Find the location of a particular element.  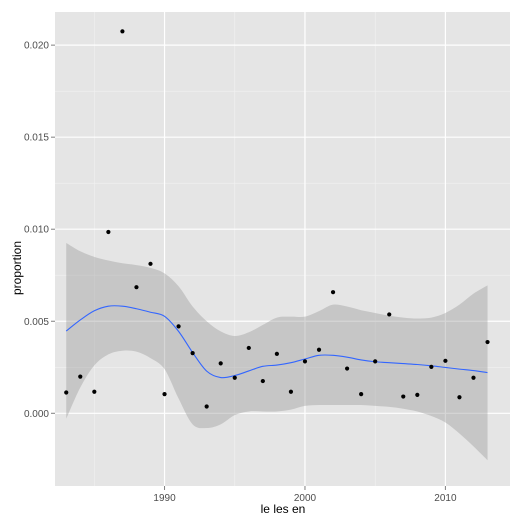

x-tick-label: 2010 is located at coordinates (445, 498).